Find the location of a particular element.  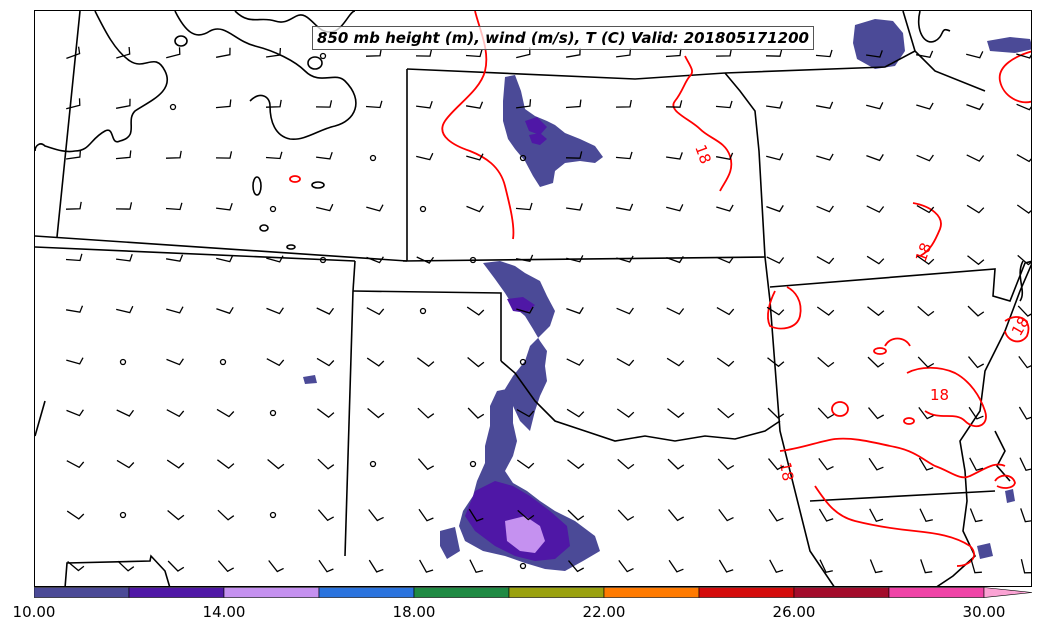

border-ok-panhandle is located at coordinates (427, 325).